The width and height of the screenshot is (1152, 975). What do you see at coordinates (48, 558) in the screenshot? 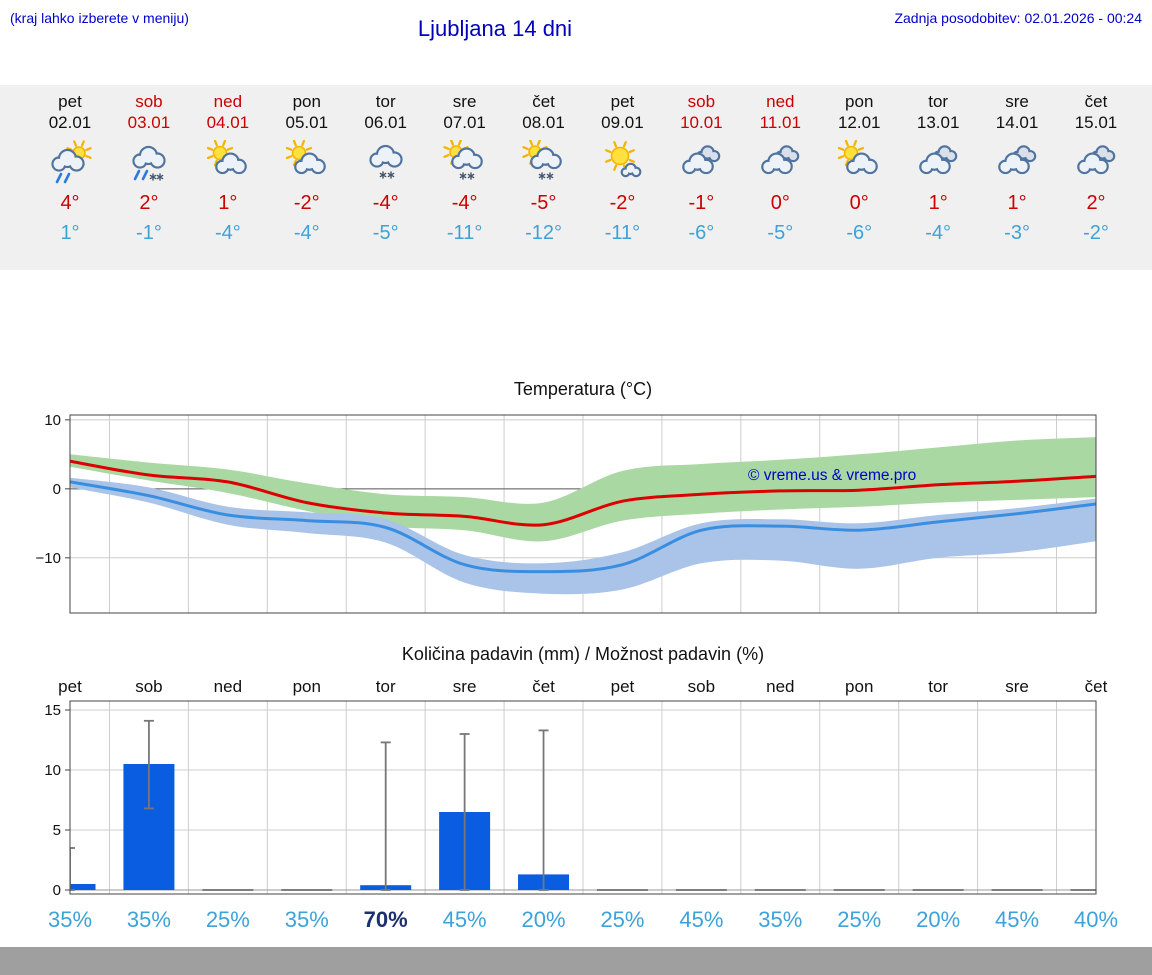
I see `temp-ytick-label: −10` at bounding box center [48, 558].